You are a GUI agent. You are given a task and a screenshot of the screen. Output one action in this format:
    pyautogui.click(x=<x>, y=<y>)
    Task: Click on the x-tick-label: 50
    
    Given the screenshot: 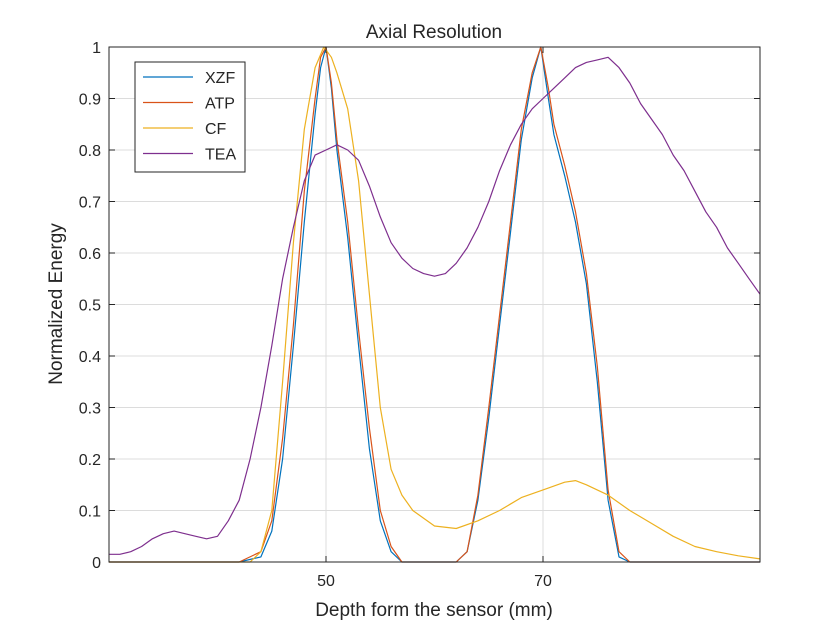 What is the action you would take?
    pyautogui.click(x=326, y=581)
    